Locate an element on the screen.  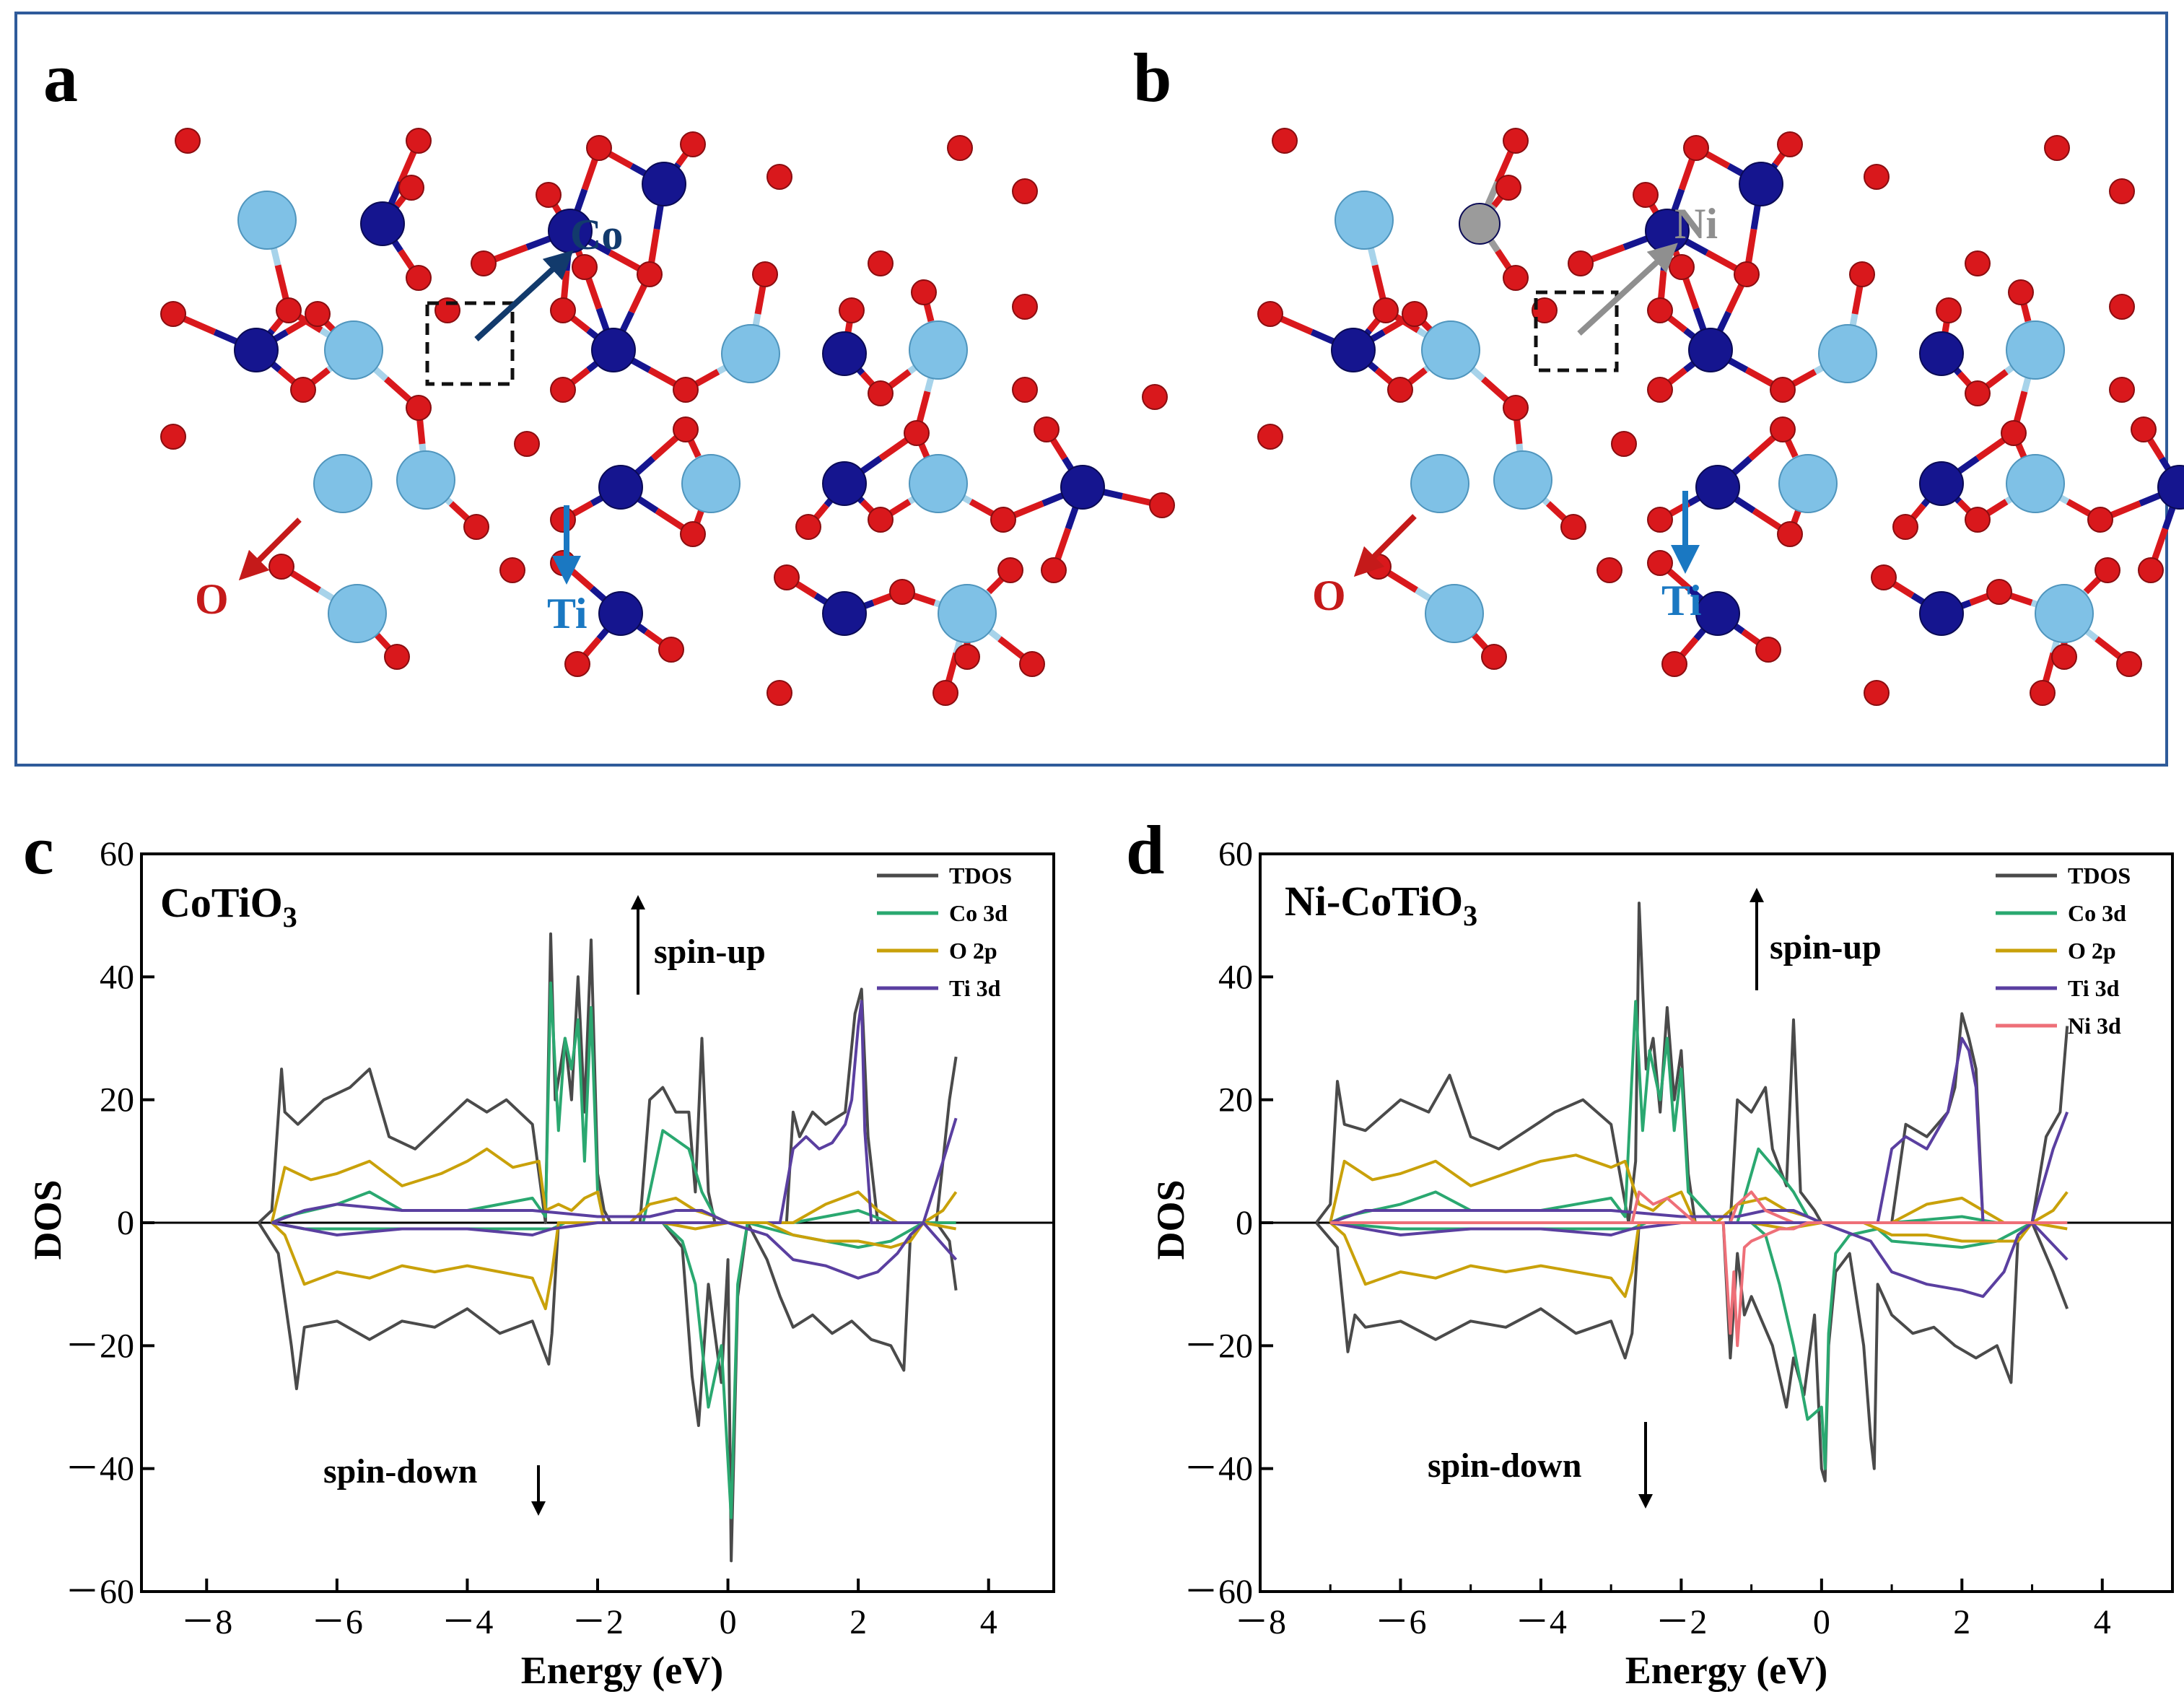
legend-label: O 2p is located at coordinates (973, 951).